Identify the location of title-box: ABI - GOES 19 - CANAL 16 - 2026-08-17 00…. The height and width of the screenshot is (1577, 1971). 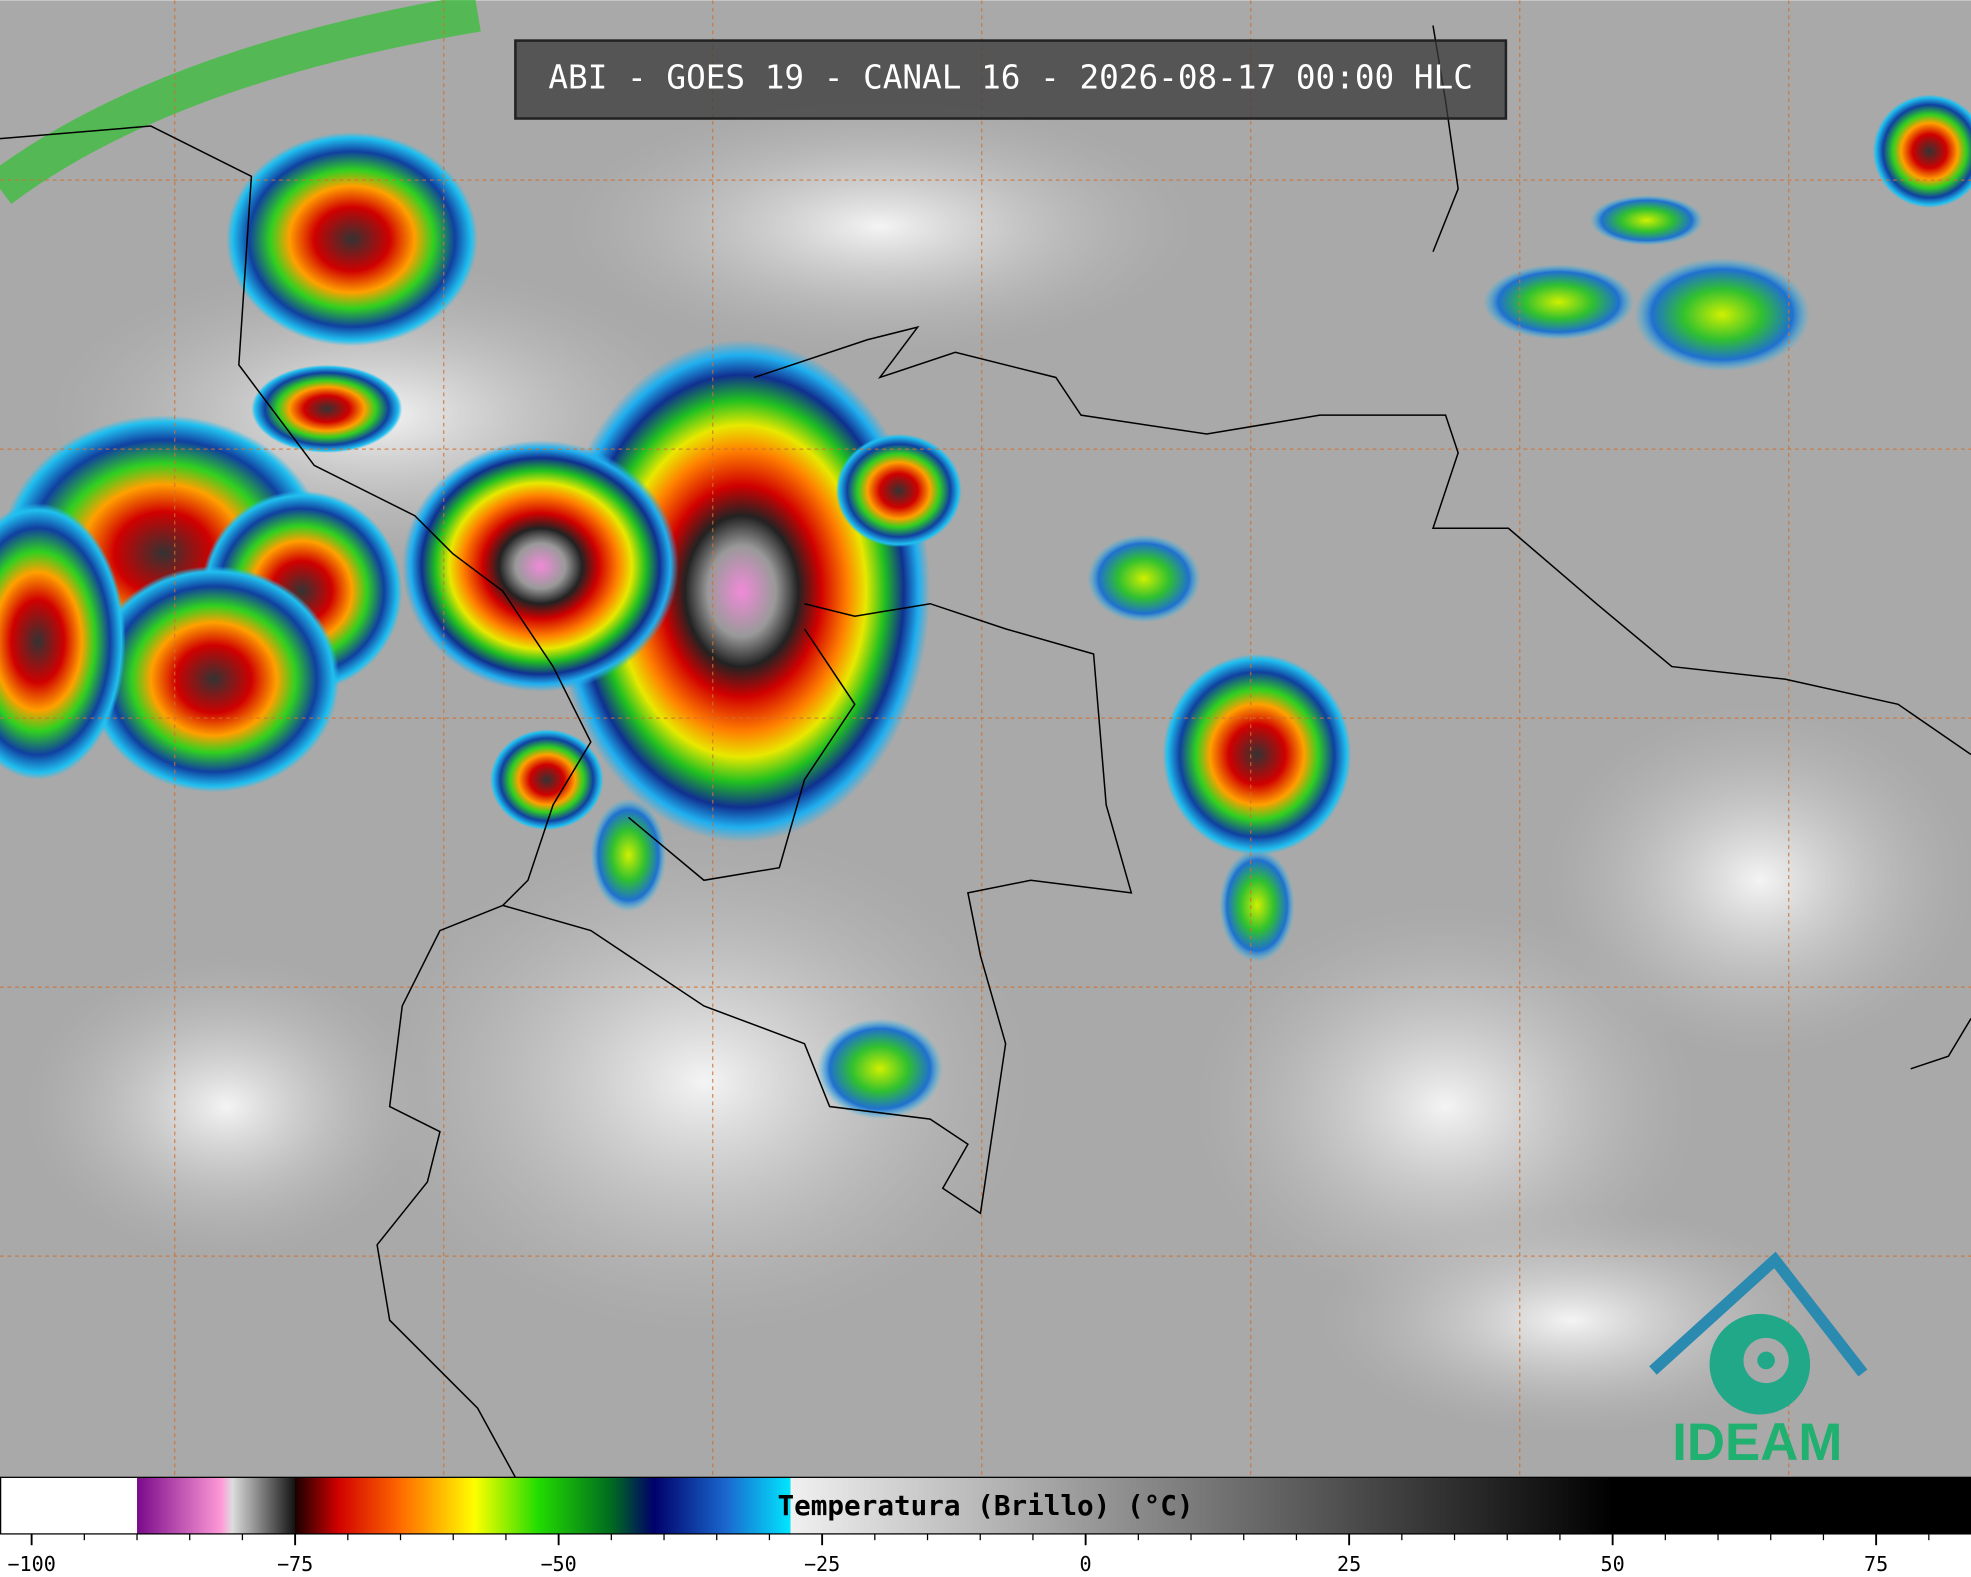
(1011, 79).